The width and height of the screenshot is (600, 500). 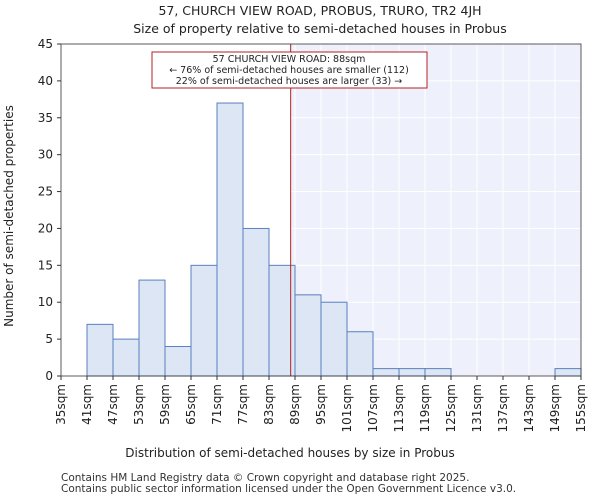 What do you see at coordinates (45, 118) in the screenshot?
I see `y-tick-label: 35` at bounding box center [45, 118].